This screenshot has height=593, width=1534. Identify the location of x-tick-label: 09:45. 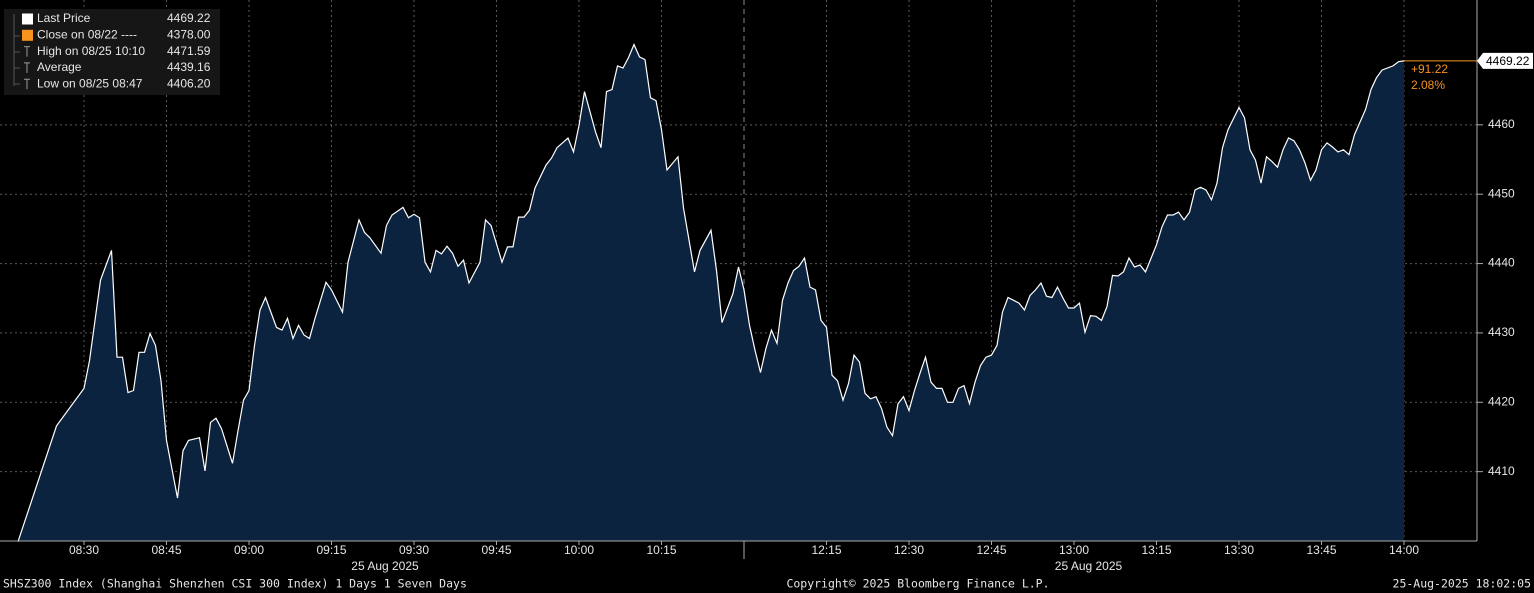
(496, 550).